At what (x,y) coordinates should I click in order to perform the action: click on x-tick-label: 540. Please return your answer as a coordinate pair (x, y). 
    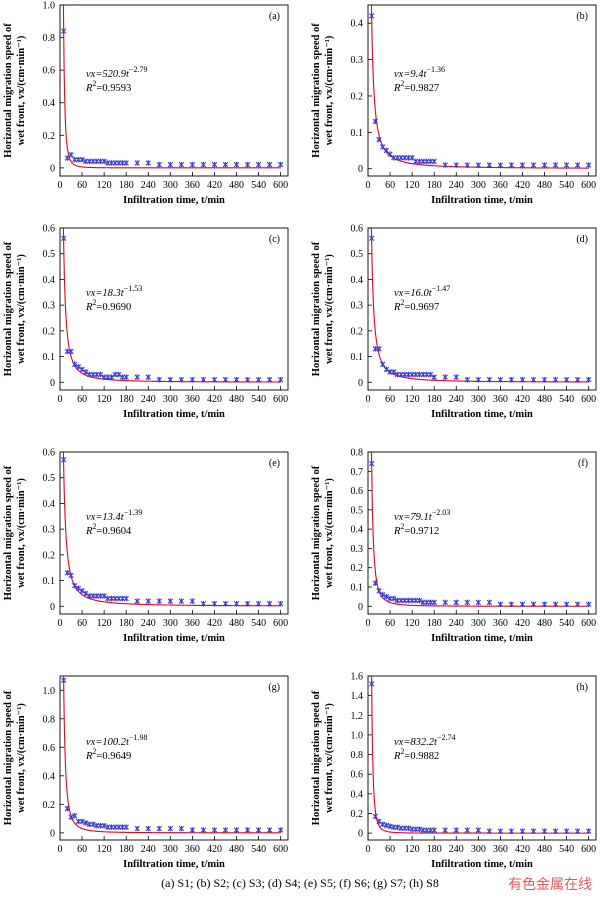
    Looking at the image, I should click on (258, 849).